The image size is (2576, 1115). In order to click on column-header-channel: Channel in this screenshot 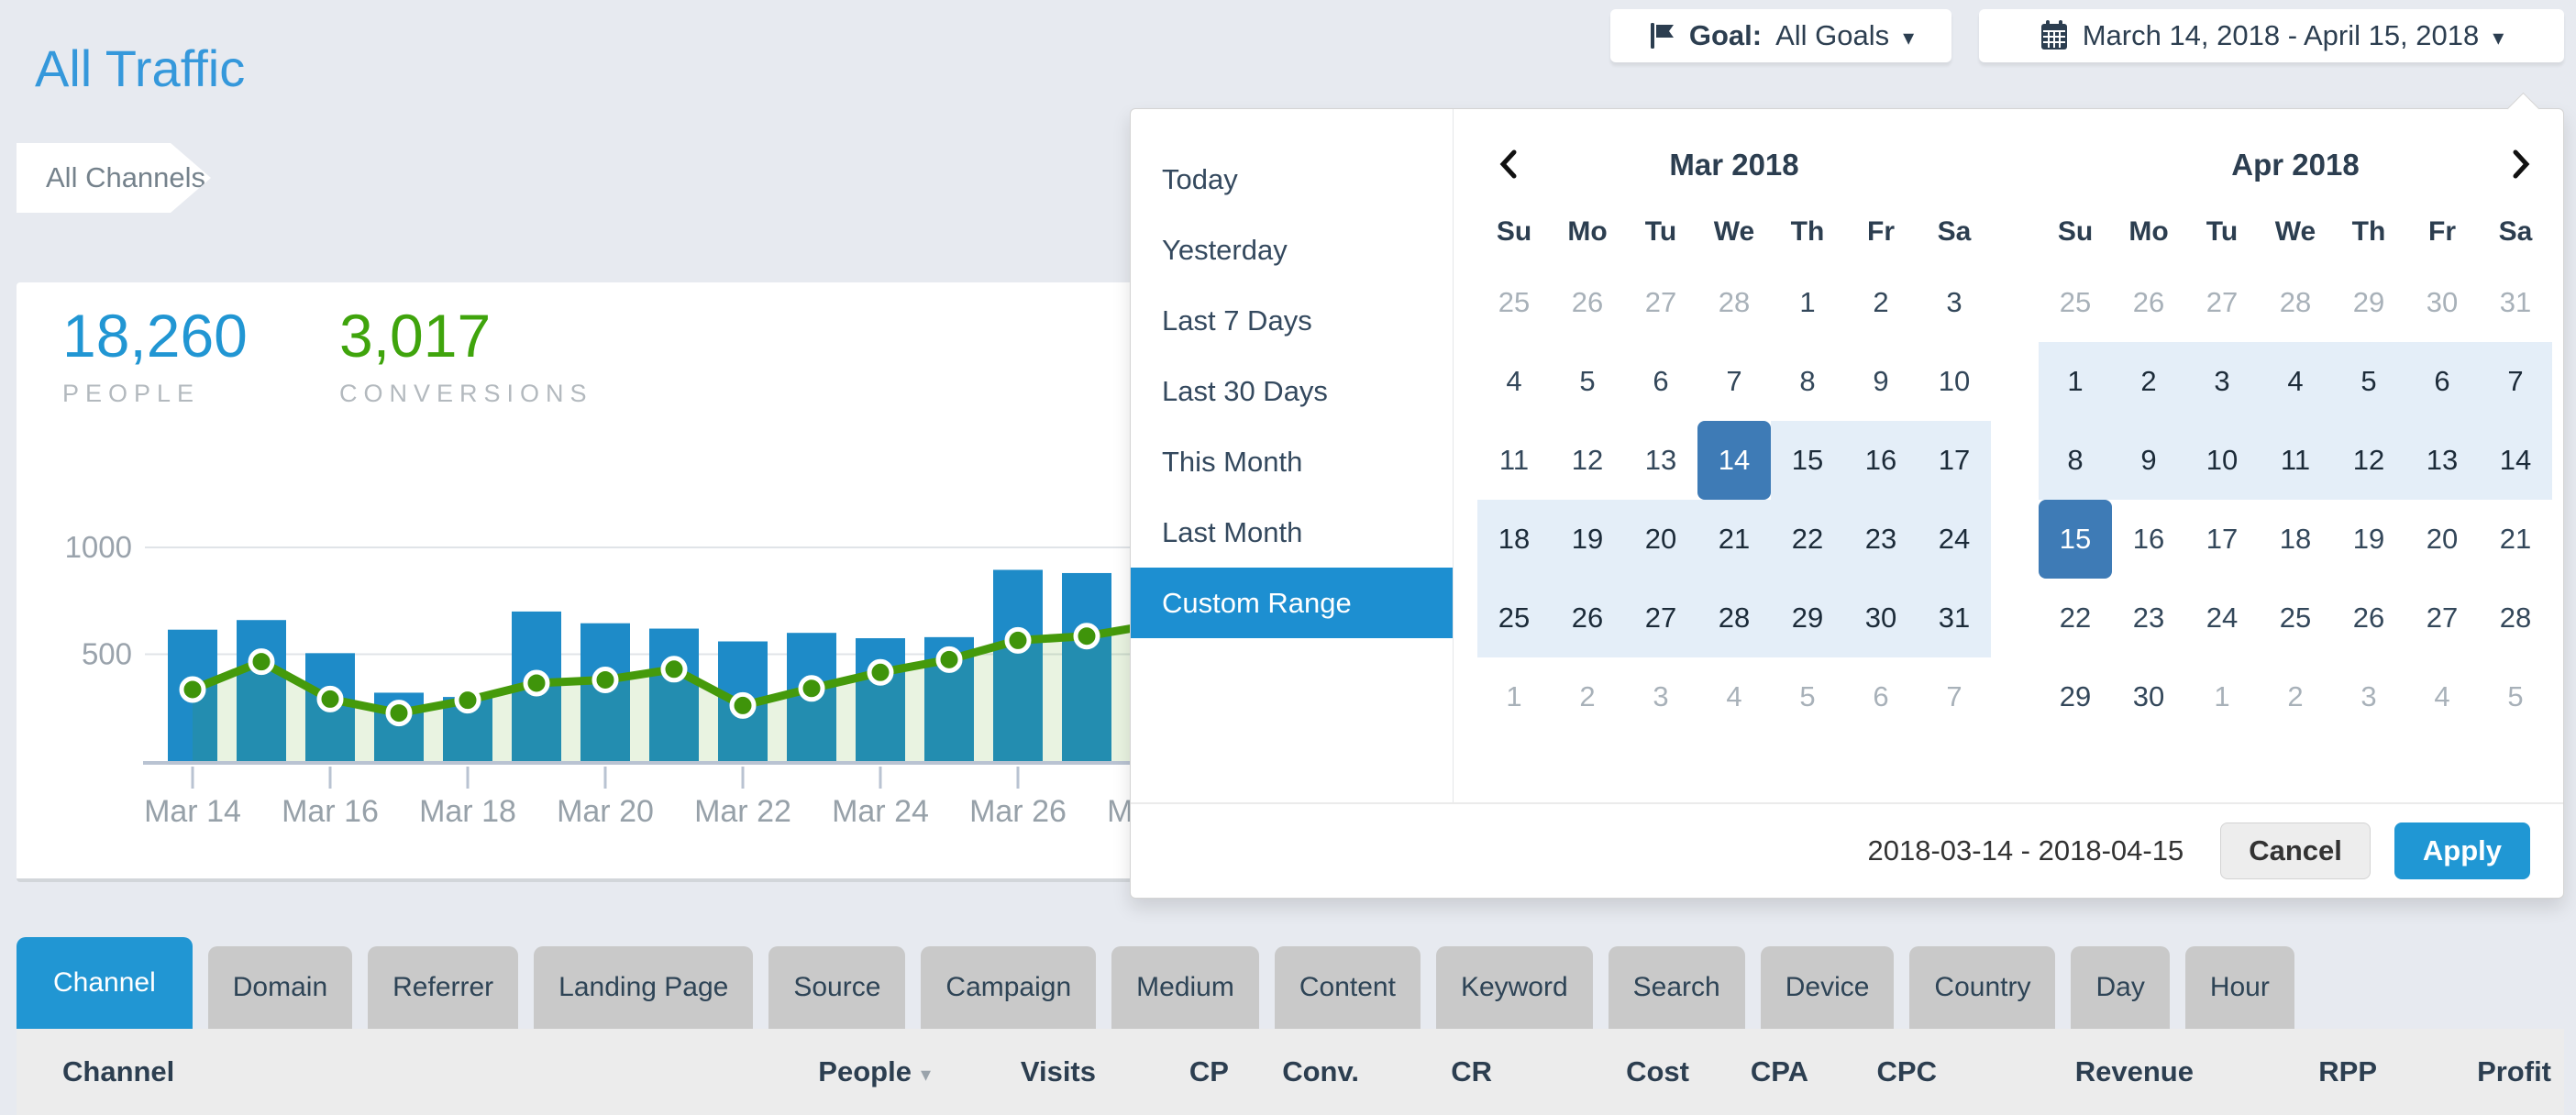, I will do `click(423, 1071)`.